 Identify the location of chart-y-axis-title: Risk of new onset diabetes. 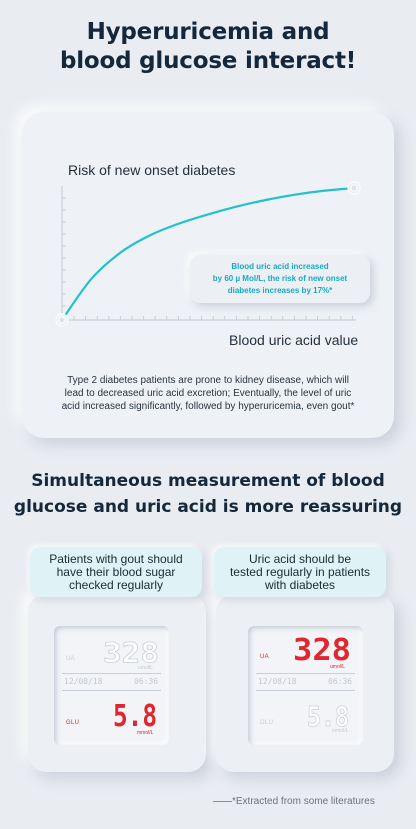
(152, 170).